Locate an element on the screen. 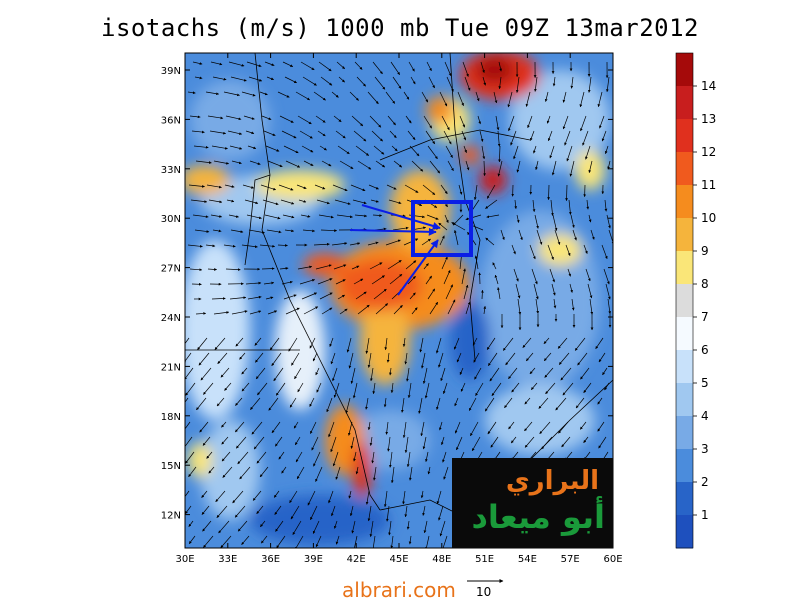 This screenshot has height=602, width=800. lon-tick-label: 54E is located at coordinates (527, 559).